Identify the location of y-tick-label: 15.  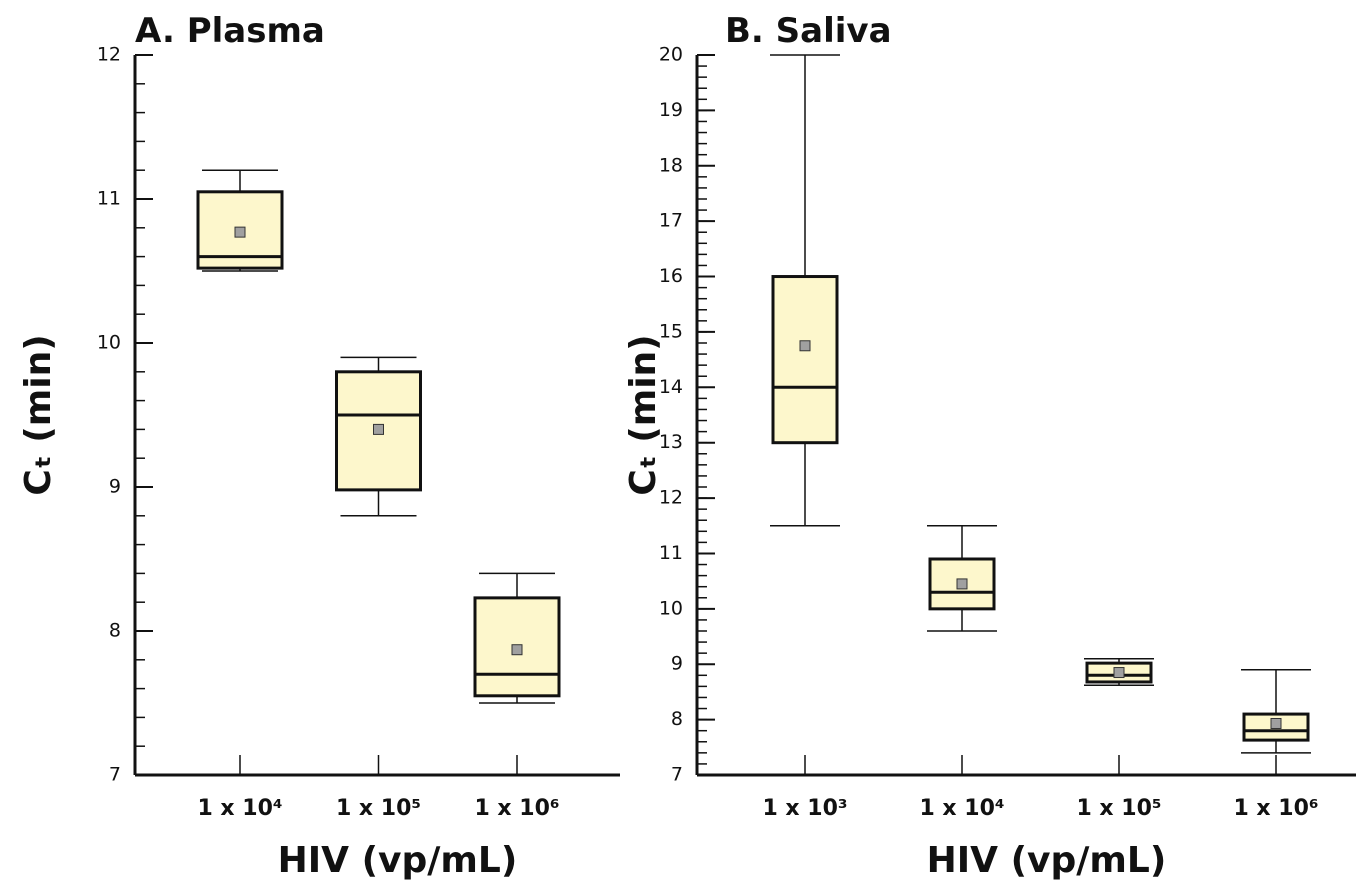
(671, 331).